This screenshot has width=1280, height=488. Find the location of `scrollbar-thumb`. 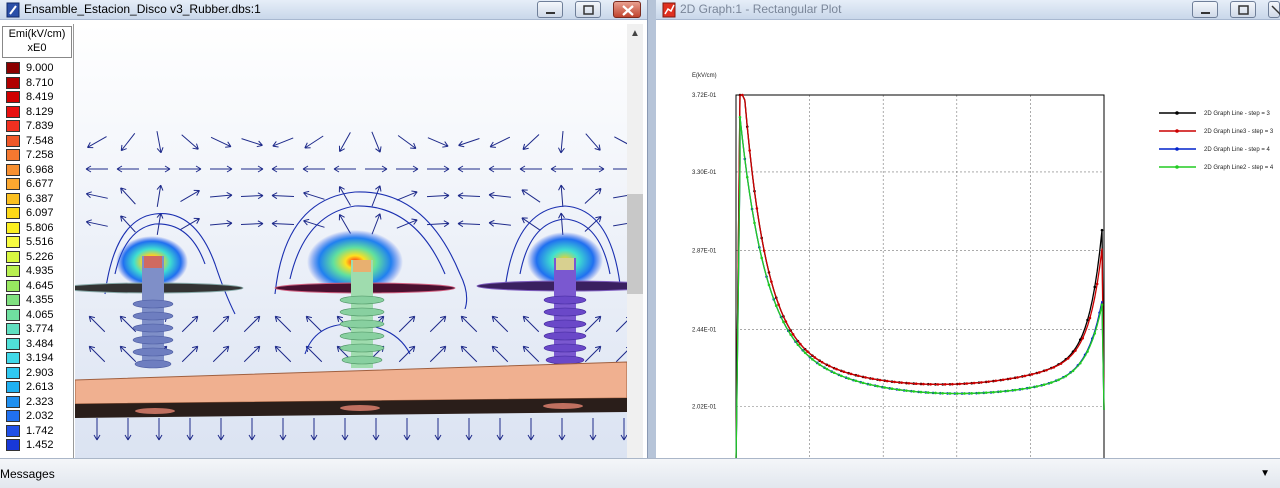

scrollbar-thumb is located at coordinates (635, 244).